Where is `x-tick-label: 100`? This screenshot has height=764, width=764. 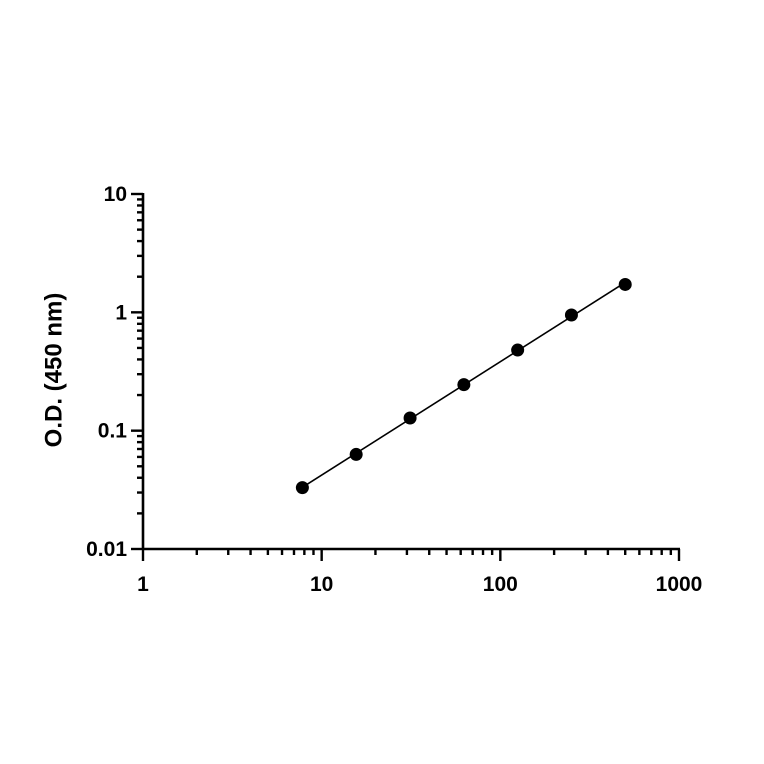 x-tick-label: 100 is located at coordinates (500, 584).